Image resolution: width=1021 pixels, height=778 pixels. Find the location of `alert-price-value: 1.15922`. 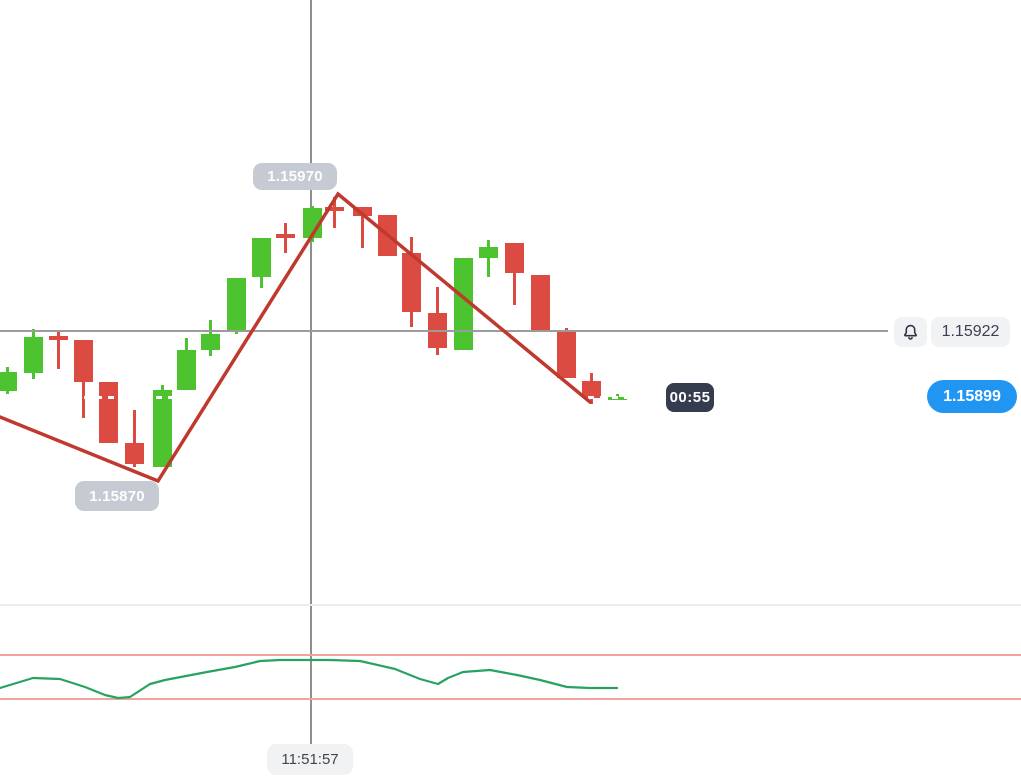

alert-price-value: 1.15922 is located at coordinates (970, 331).